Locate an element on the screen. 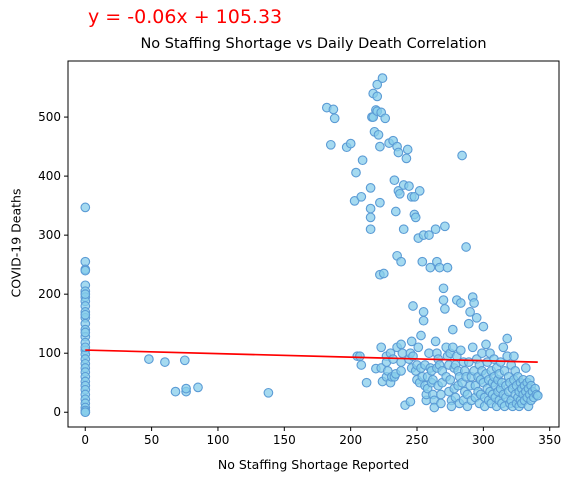  x-tick-label: 100 is located at coordinates (218, 440).